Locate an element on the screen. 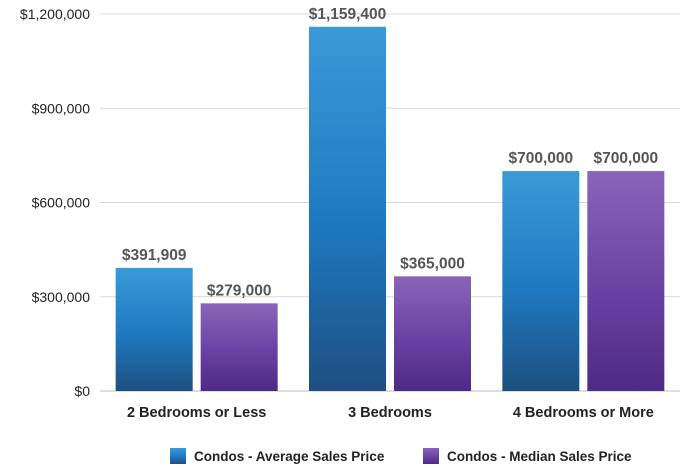  legend-swatch-median is located at coordinates (431, 456).